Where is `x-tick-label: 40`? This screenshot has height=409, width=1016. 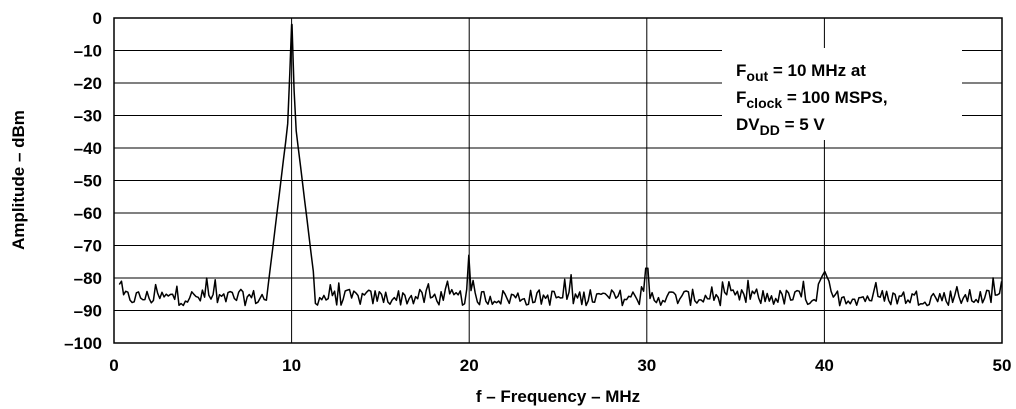
x-tick-label: 40 is located at coordinates (824, 365).